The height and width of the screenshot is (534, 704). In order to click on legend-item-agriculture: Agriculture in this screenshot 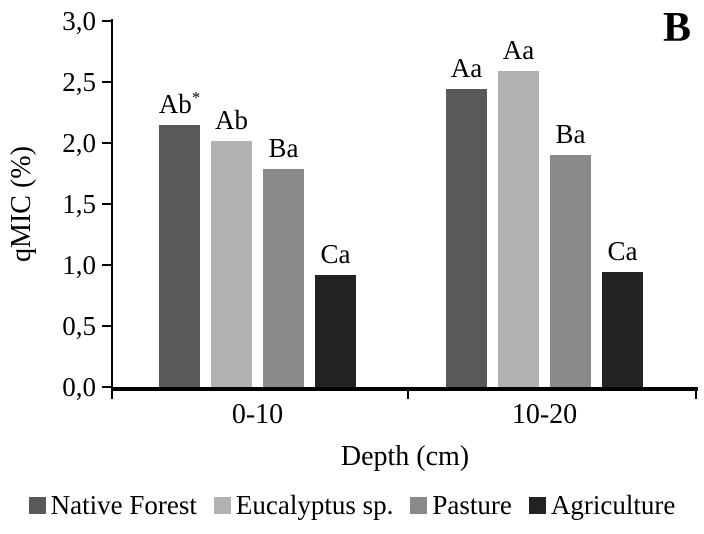, I will do `click(602, 505)`.